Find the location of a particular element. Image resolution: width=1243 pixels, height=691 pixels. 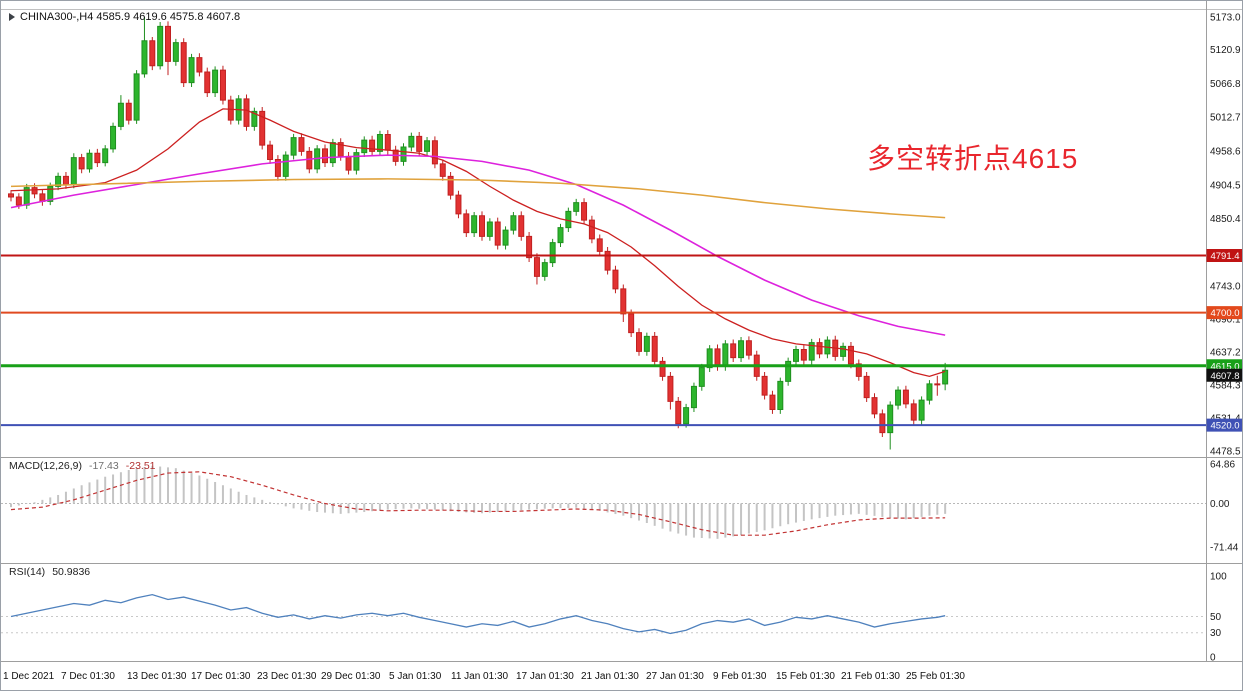

time-axis-label: 17 Jan 01:30 is located at coordinates (545, 676).